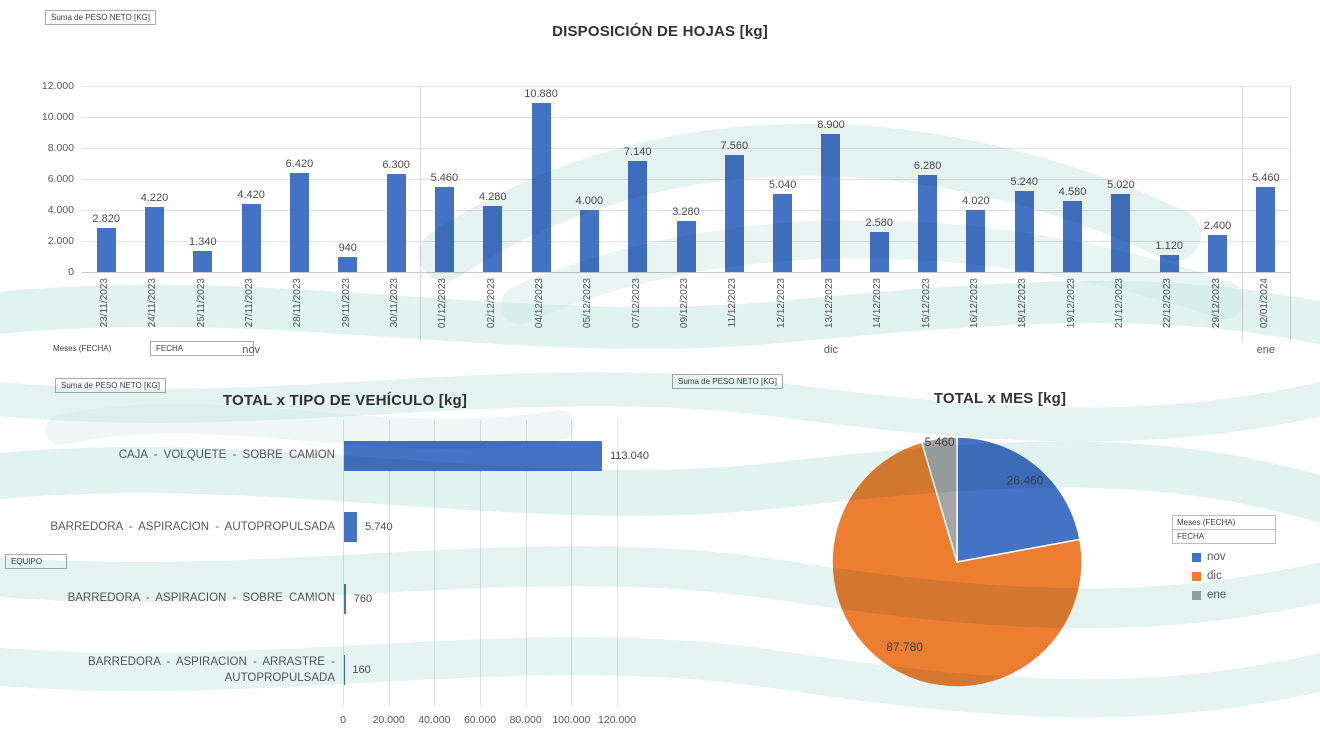 This screenshot has height=753, width=1320. Describe the element at coordinates (60, 148) in the screenshot. I see `y-axis-label: 8.000` at that location.